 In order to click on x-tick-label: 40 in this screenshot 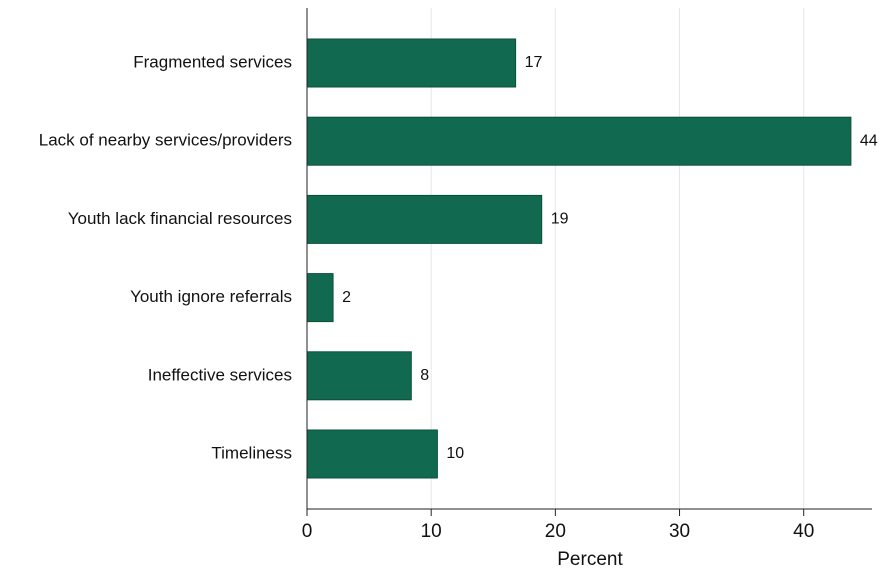, I will do `click(803, 531)`.